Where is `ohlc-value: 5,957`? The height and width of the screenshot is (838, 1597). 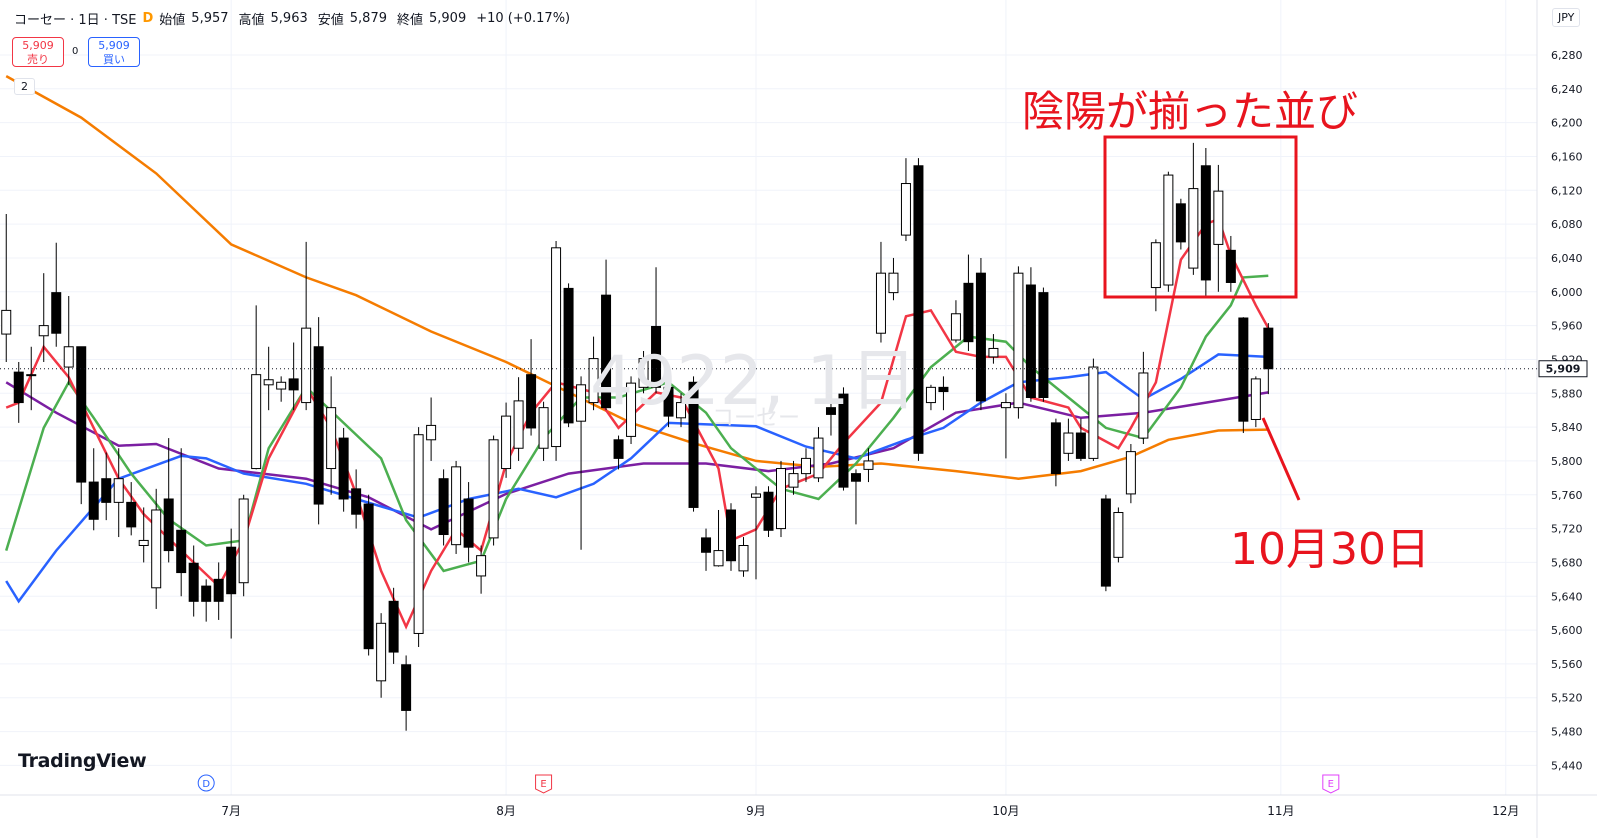
ohlc-value: 5,957 is located at coordinates (210, 18).